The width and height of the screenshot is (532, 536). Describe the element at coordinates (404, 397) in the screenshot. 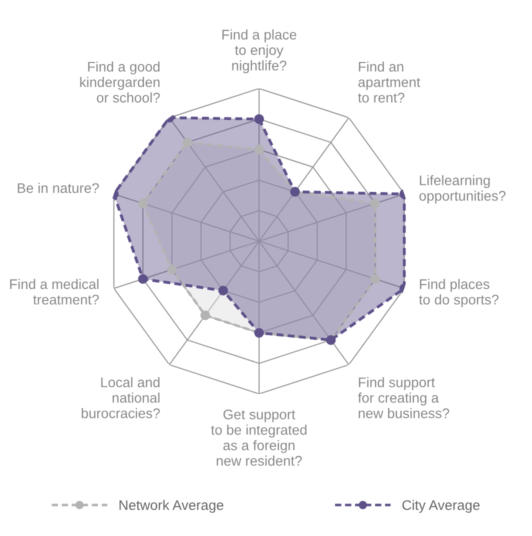

I see `spoke-label: Find support for creating a new business?` at that location.